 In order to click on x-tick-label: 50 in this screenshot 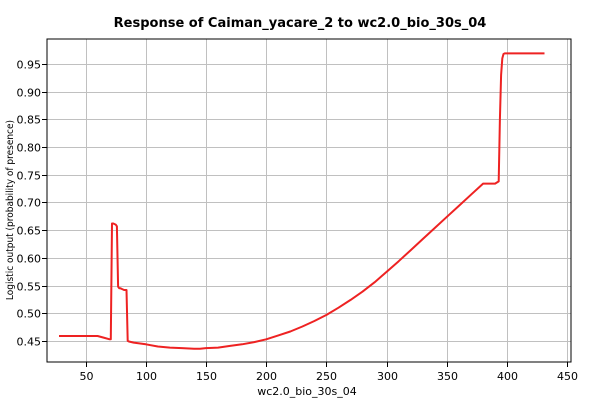, I will do `click(87, 376)`.